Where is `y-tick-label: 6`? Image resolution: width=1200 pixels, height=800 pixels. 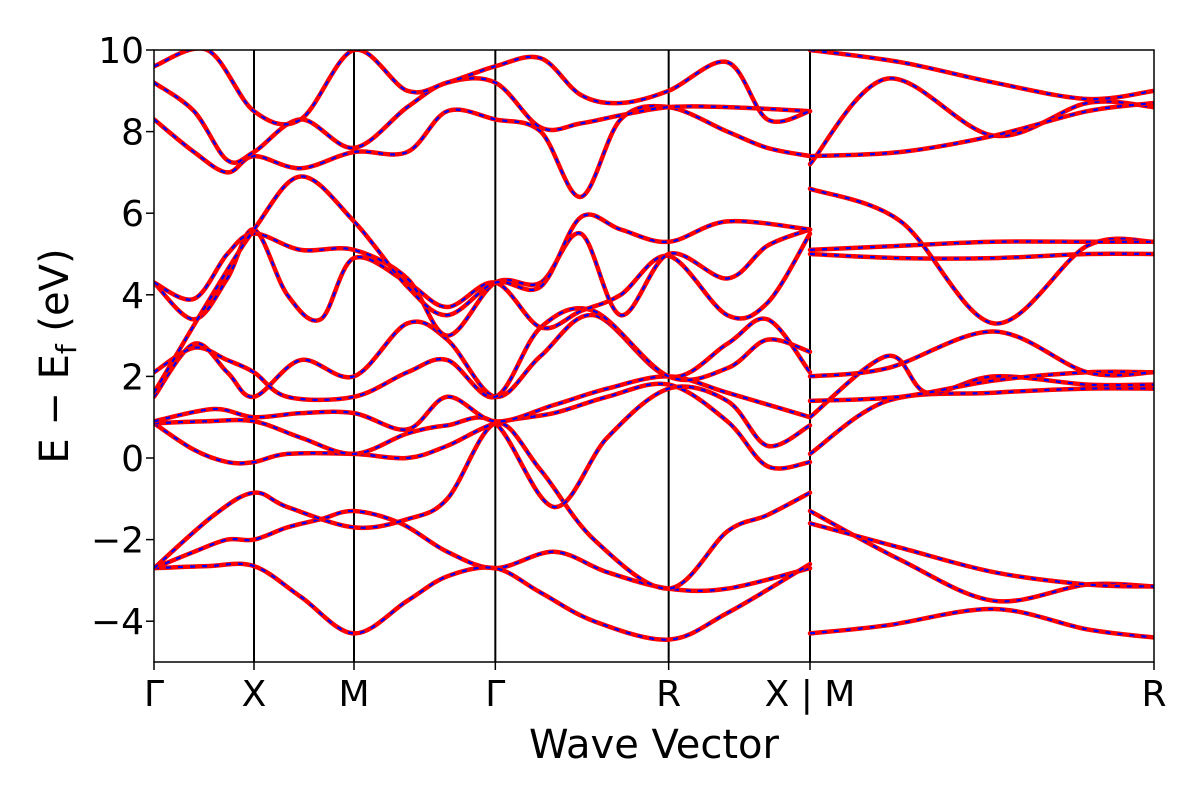 y-tick-label: 6 is located at coordinates (132, 214).